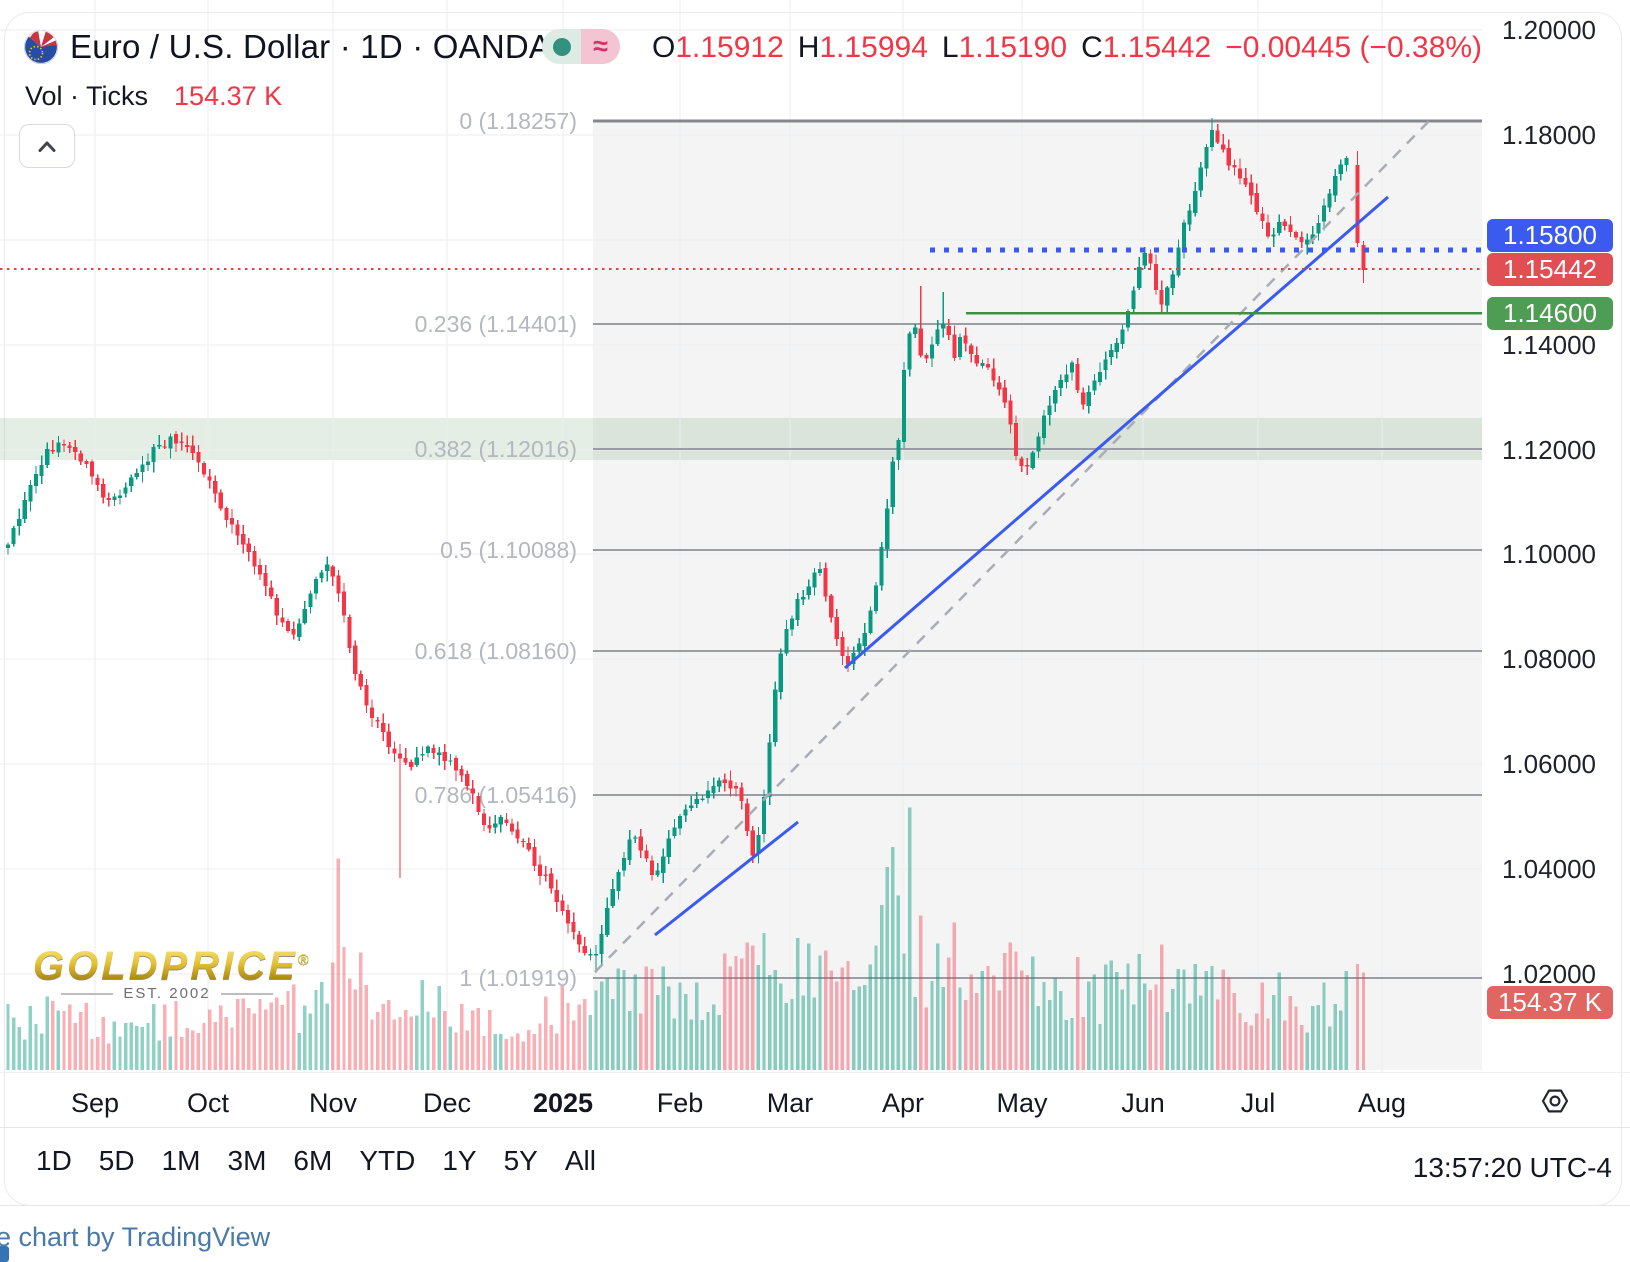 This screenshot has height=1262, width=1630. What do you see at coordinates (116, 1160) in the screenshot?
I see `range-button-5d: 5D` at bounding box center [116, 1160].